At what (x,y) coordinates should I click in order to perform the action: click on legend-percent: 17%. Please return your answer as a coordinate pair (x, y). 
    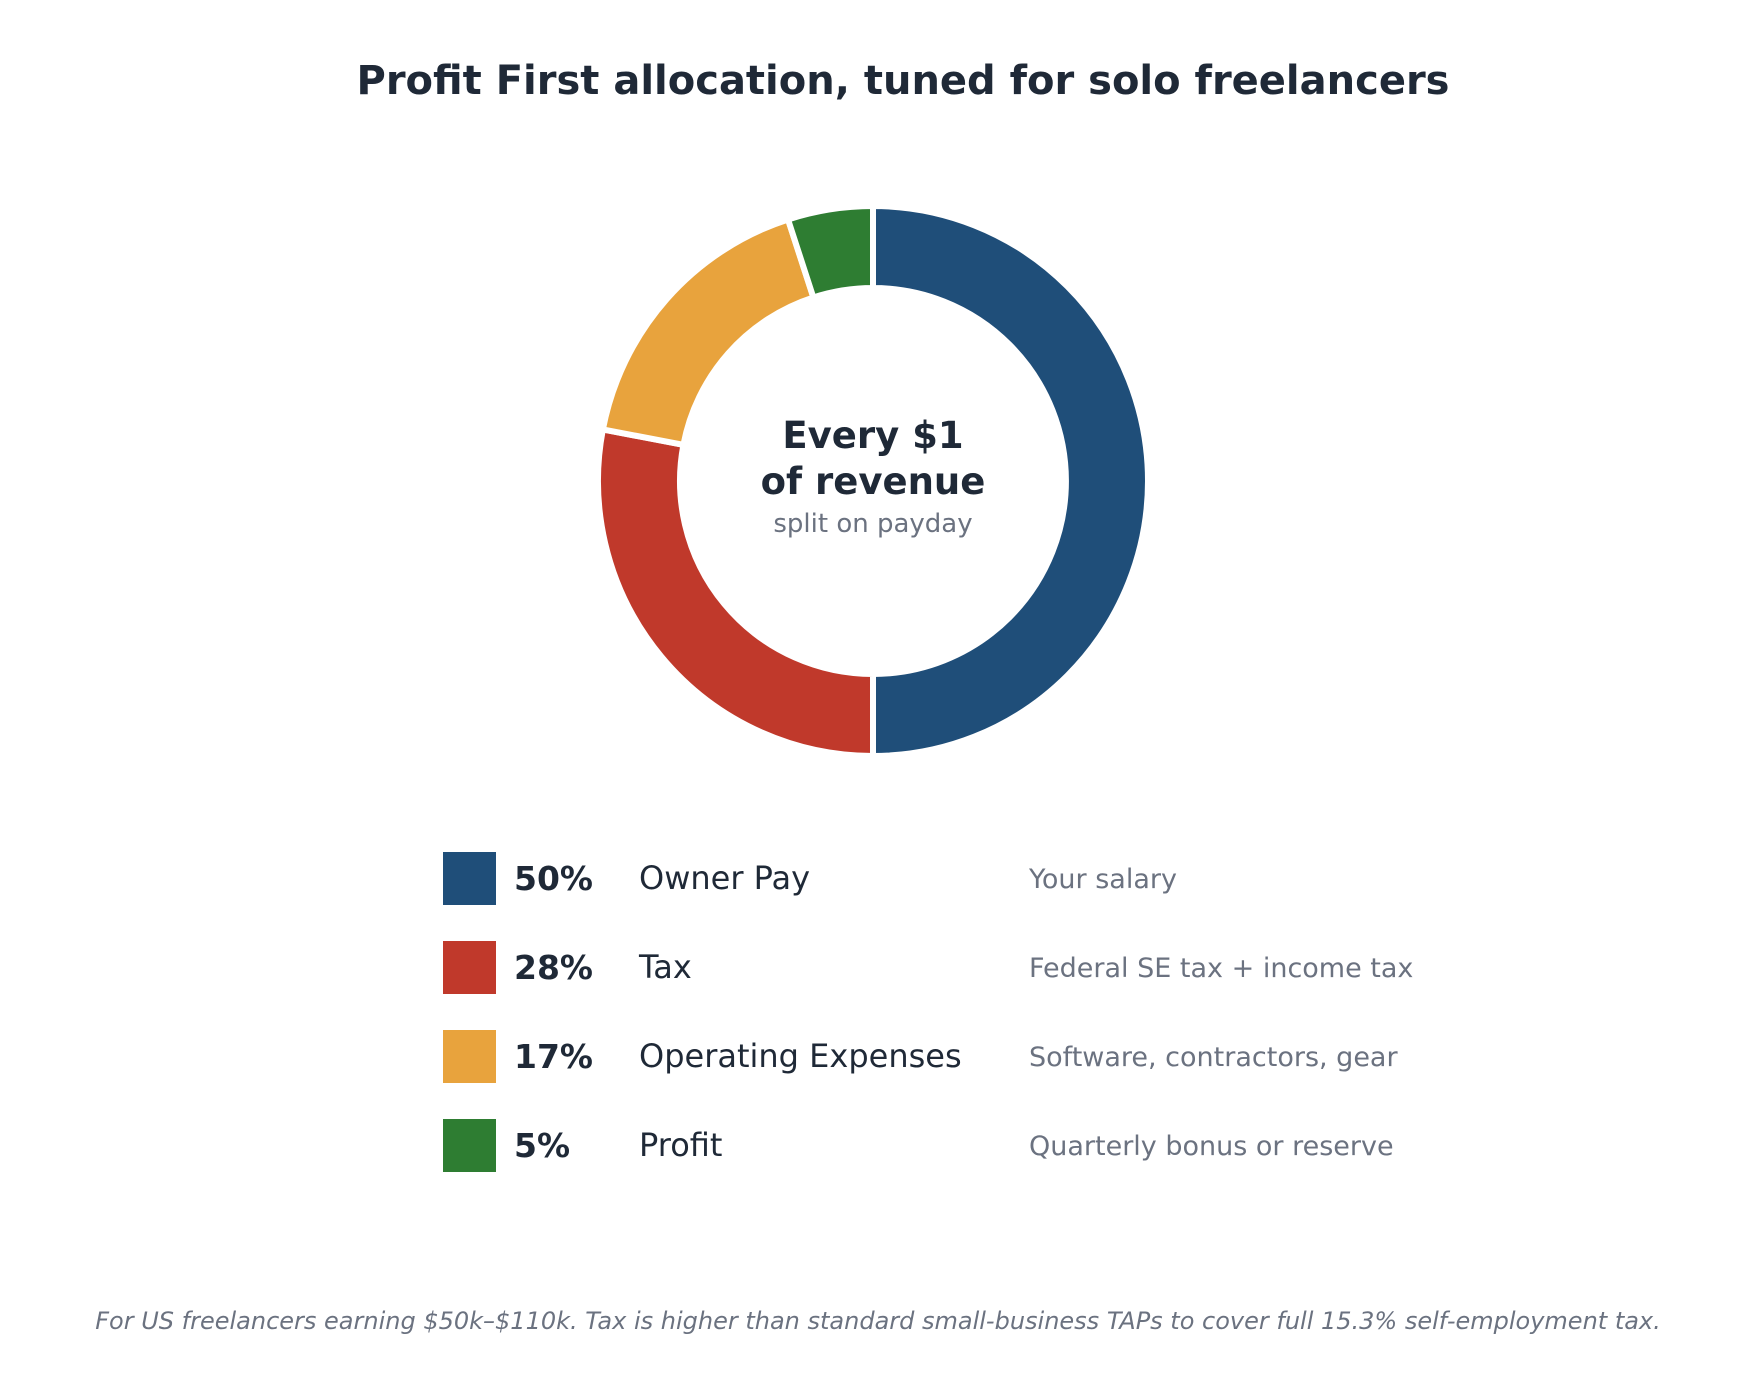
    Looking at the image, I should click on (553, 1056).